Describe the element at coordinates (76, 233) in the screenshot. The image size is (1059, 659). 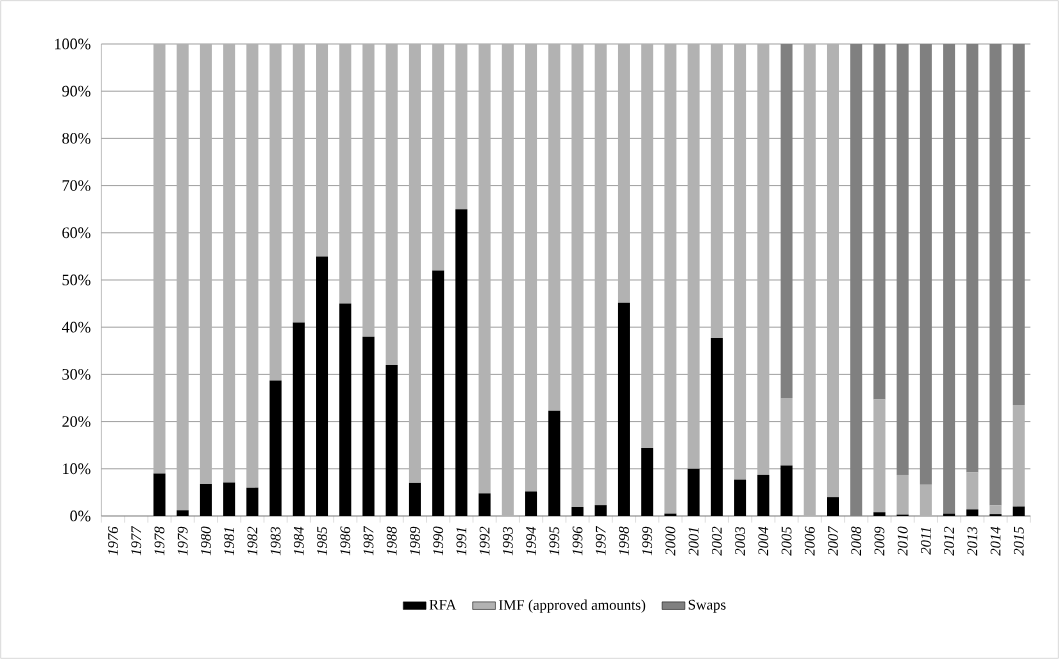
I see `y-tick-label: 60%` at that location.